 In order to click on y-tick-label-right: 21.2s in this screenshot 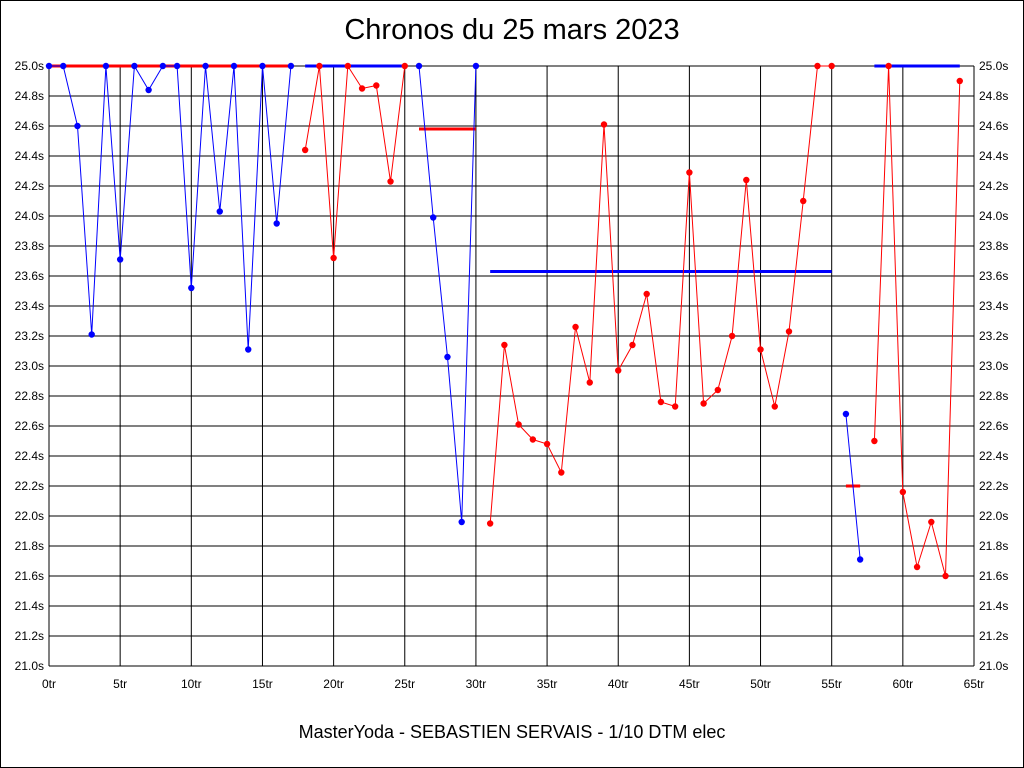, I will do `click(993, 636)`.